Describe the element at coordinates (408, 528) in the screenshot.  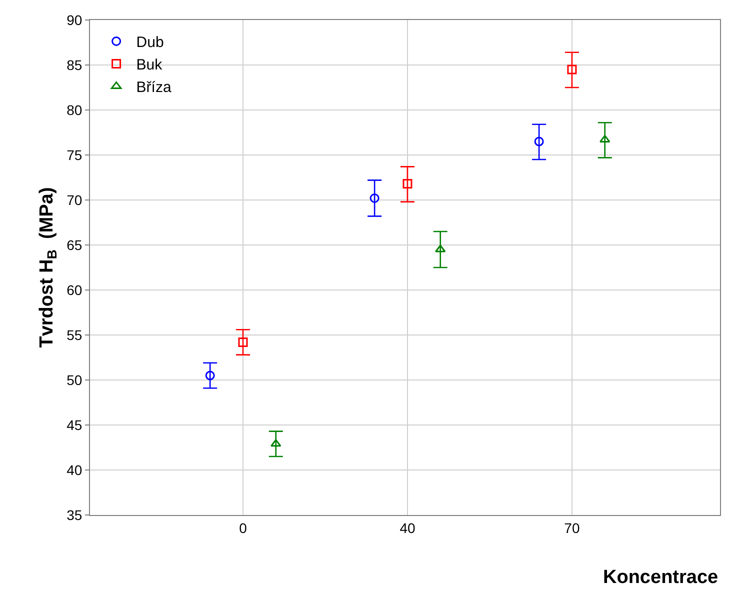
I see `x-tick-label: 40` at that location.